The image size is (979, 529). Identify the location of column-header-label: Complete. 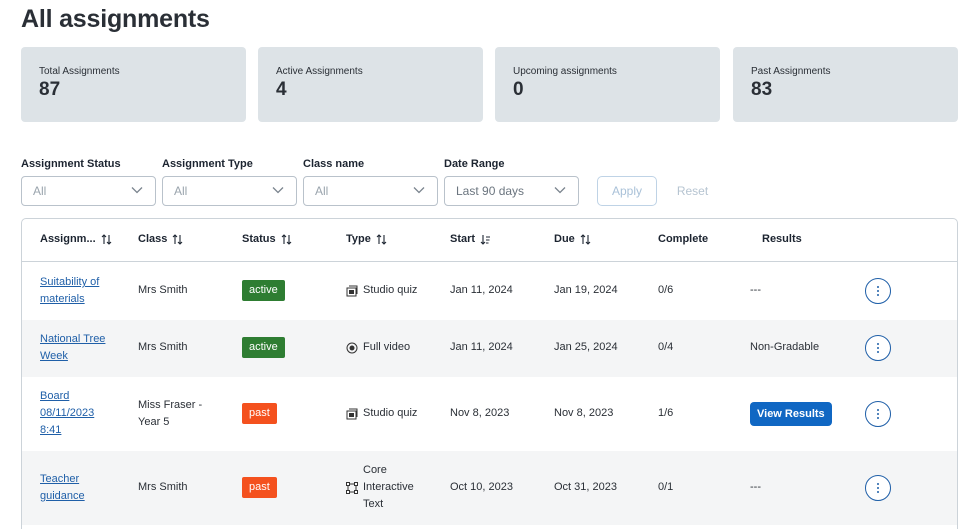
(683, 239).